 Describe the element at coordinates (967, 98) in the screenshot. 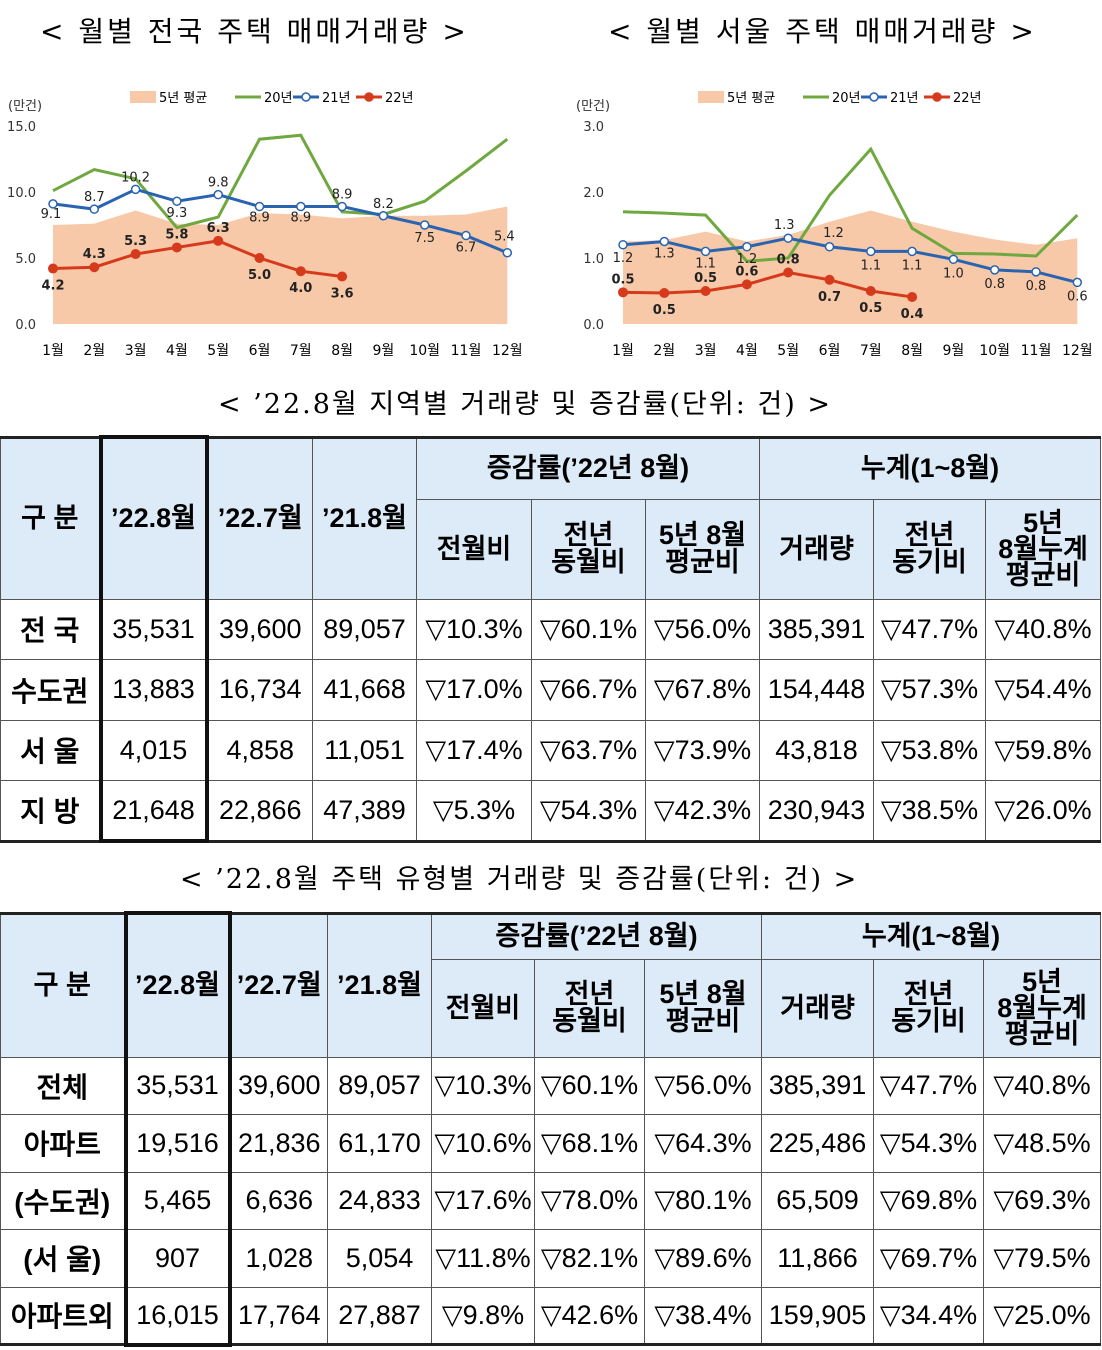

I see `legend-label: 22년` at that location.